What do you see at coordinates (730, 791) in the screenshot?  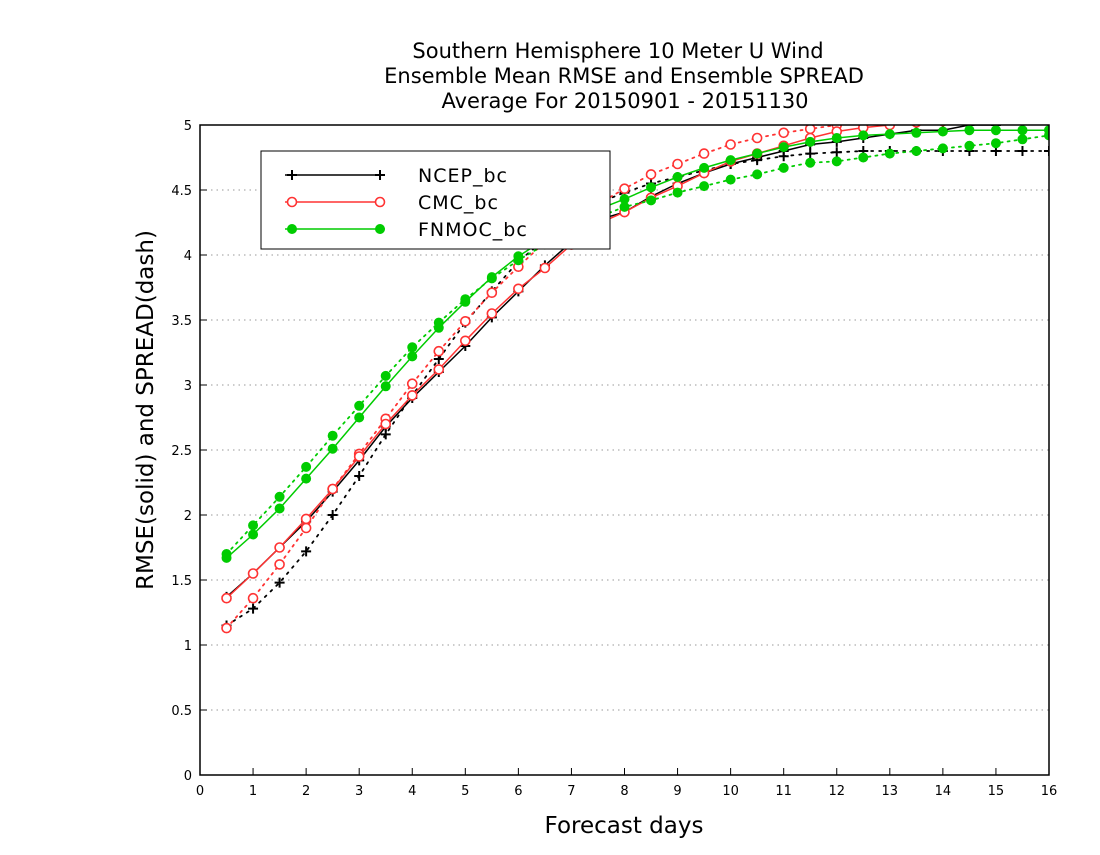 I see `x-tick-label: 10` at bounding box center [730, 791].